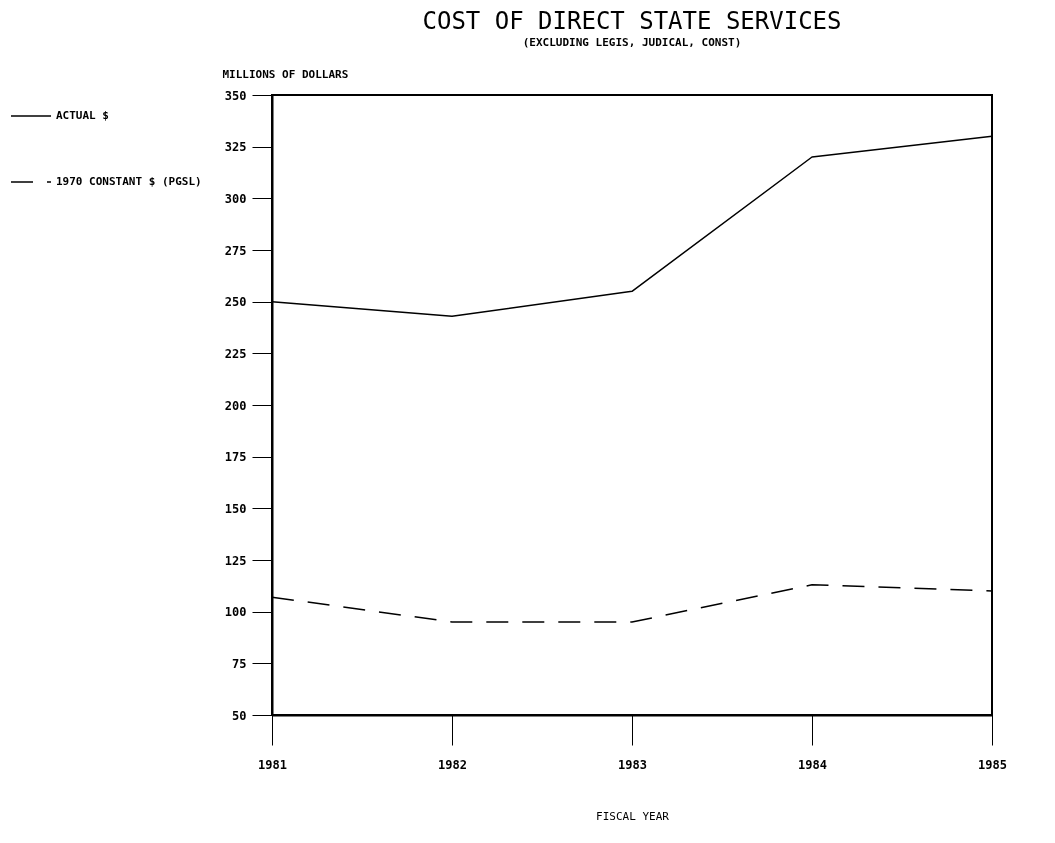 The width and height of the screenshot is (1055, 843). What do you see at coordinates (235, 147) in the screenshot?
I see `y-tick-label: 325` at bounding box center [235, 147].